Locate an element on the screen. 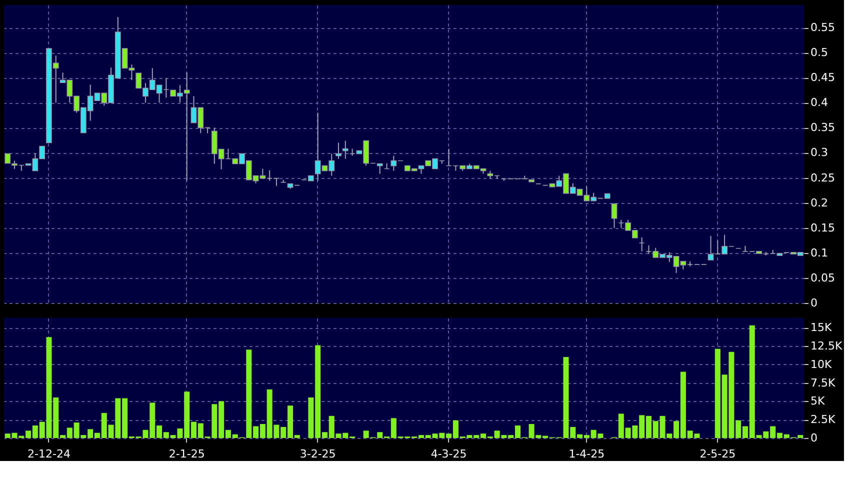 This screenshot has height=478, width=850. y-tick-label: 0.55 is located at coordinates (822, 27).